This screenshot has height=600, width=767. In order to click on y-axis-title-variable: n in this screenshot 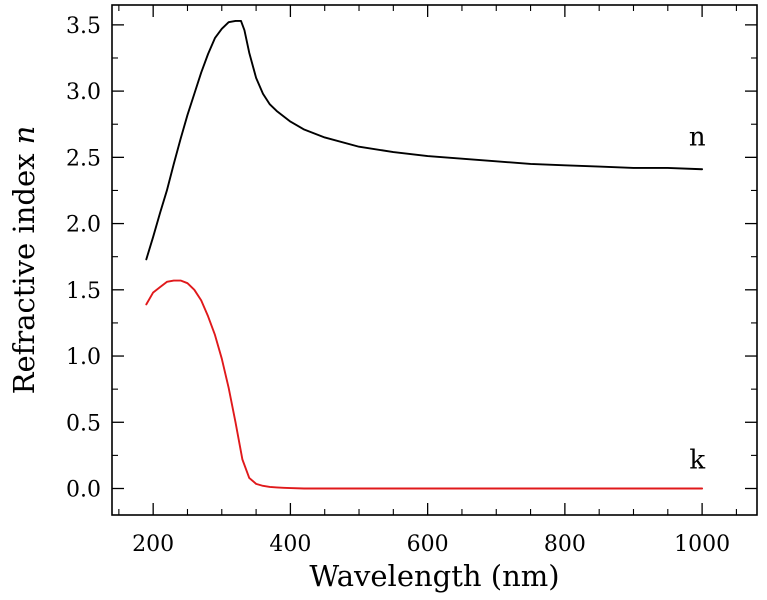, I will do `click(24, 135)`.